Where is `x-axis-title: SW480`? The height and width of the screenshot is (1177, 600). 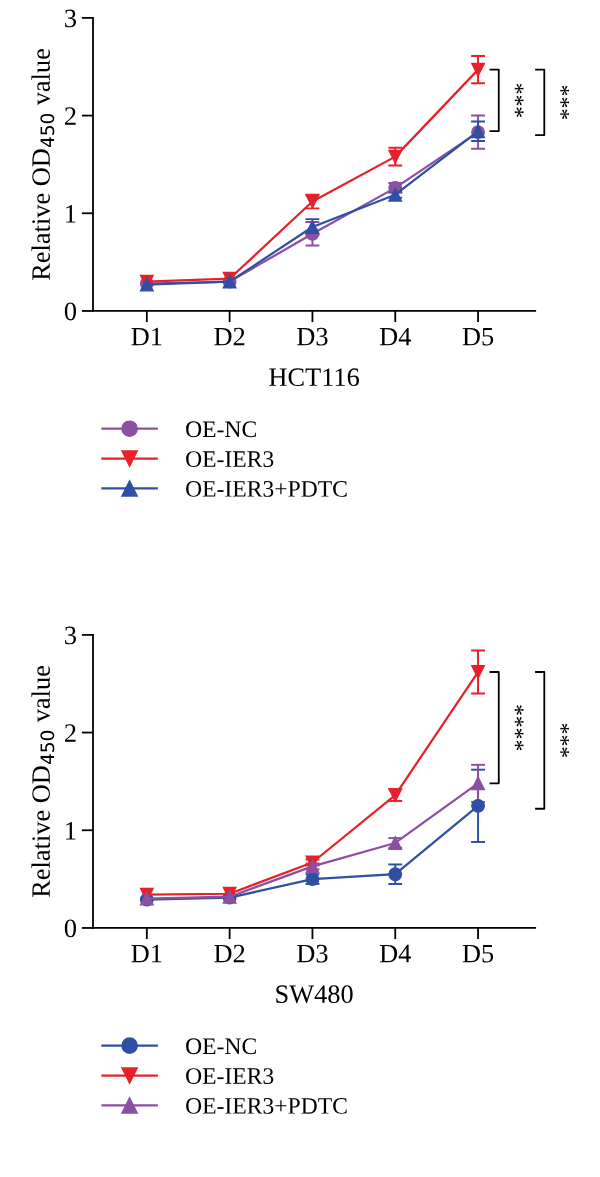
x-axis-title: SW480 is located at coordinates (314, 994).